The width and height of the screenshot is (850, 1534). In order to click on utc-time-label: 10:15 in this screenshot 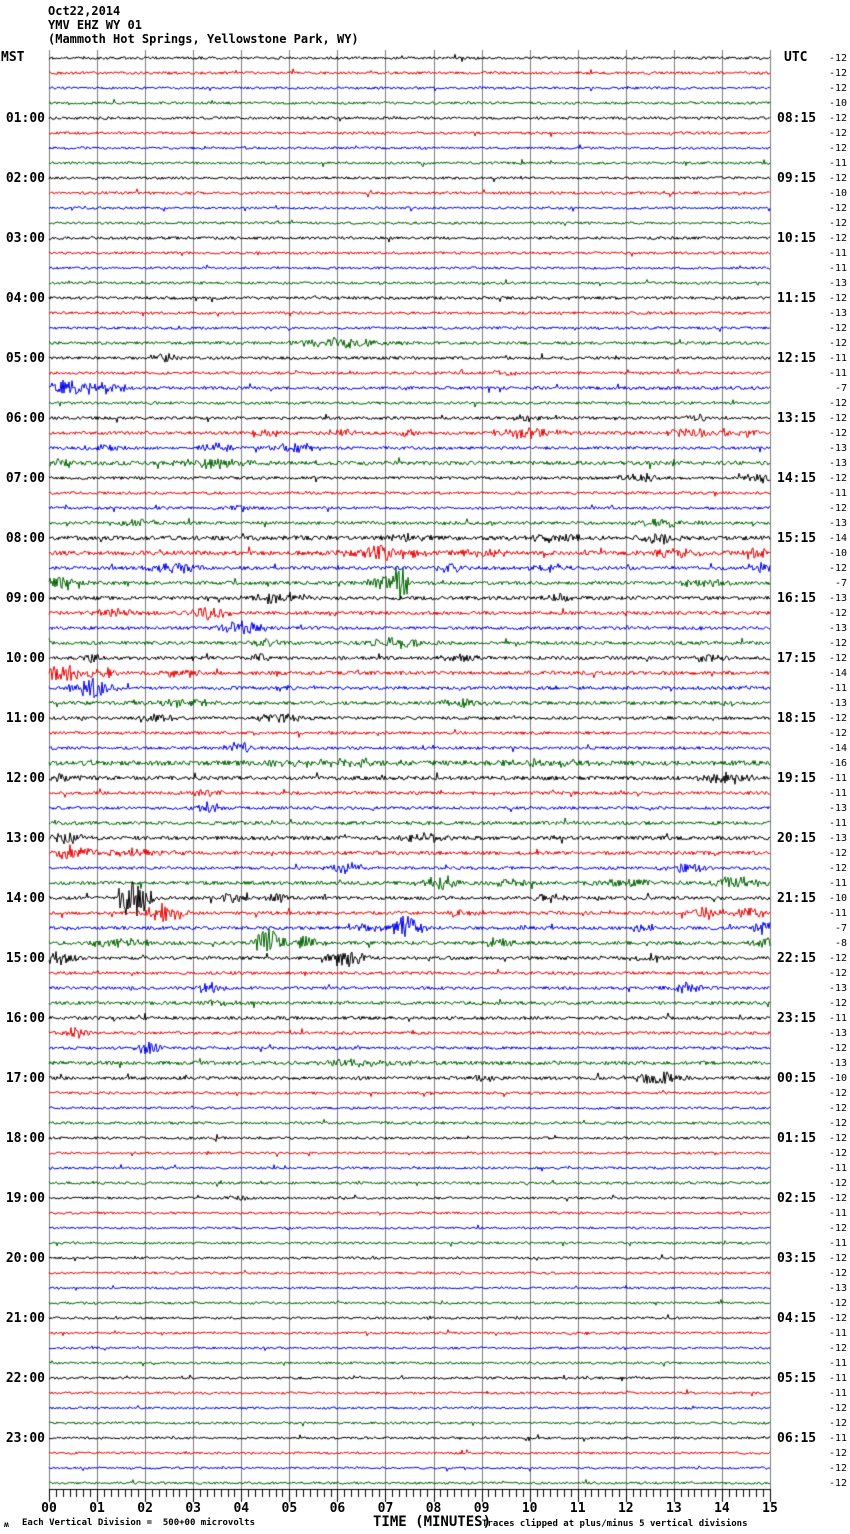, I will do `click(797, 238)`.